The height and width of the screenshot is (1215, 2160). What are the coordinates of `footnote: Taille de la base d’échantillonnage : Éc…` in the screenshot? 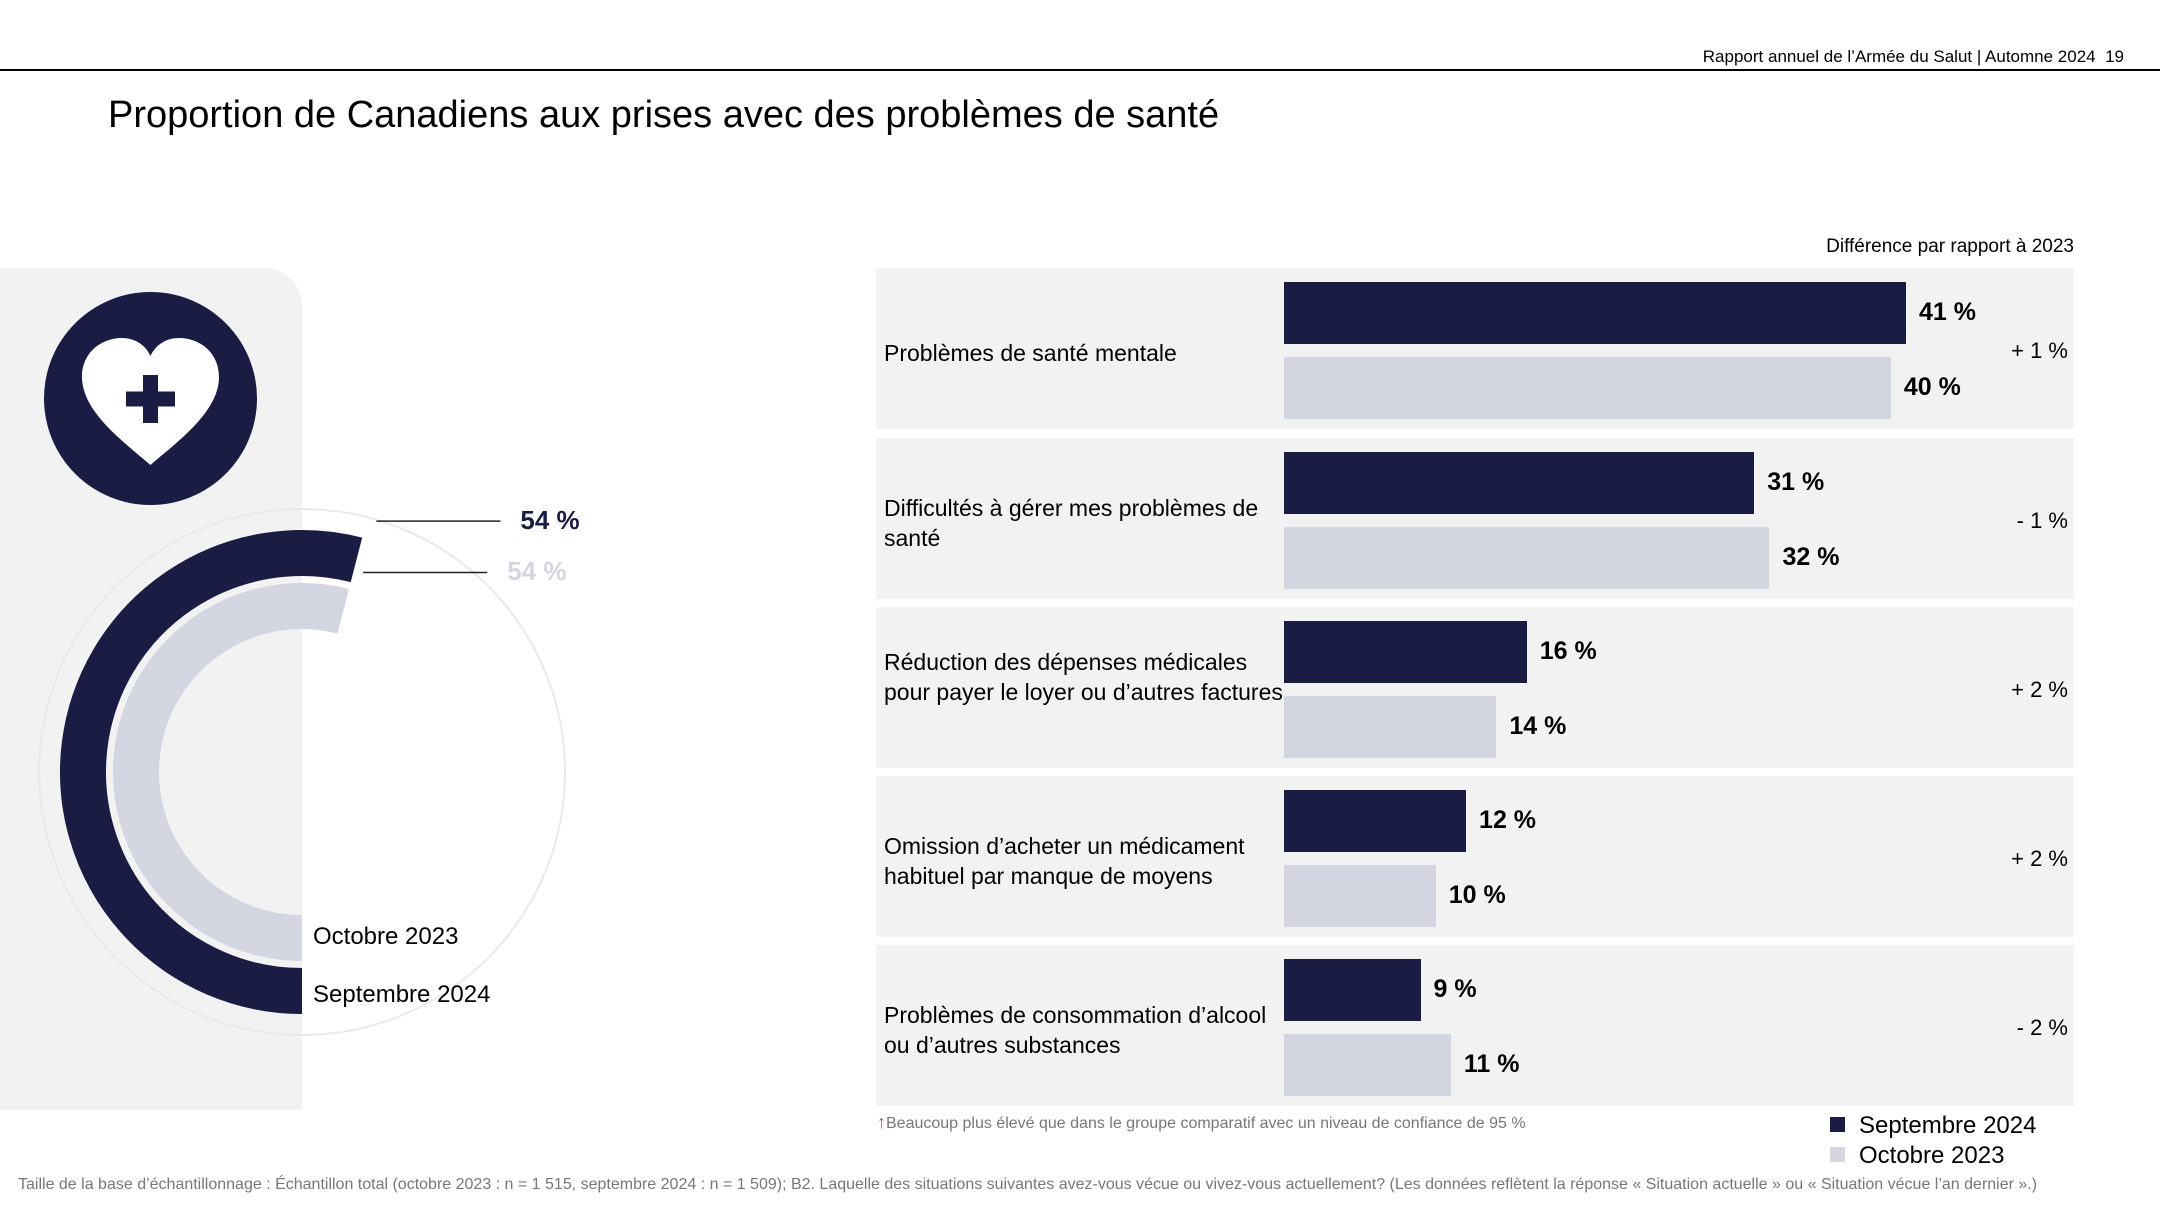 It's located at (1028, 1184).